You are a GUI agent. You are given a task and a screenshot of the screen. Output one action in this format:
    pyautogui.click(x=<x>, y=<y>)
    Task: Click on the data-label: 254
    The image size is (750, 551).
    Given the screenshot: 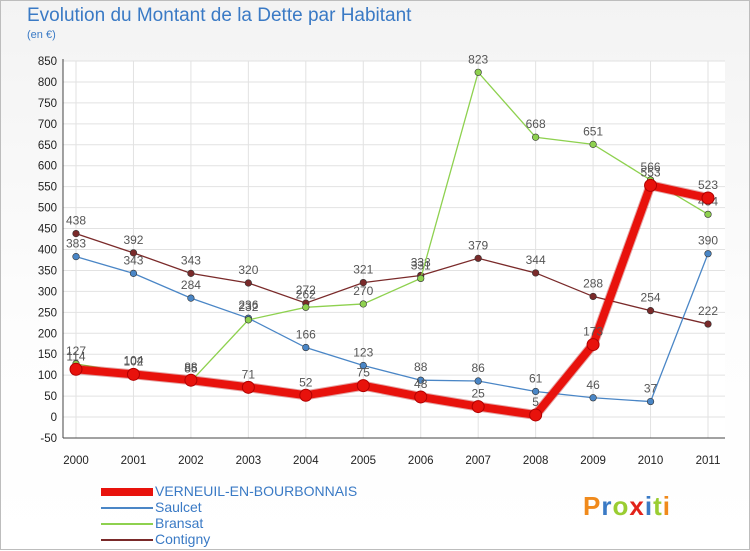 What is the action you would take?
    pyautogui.click(x=651, y=298)
    